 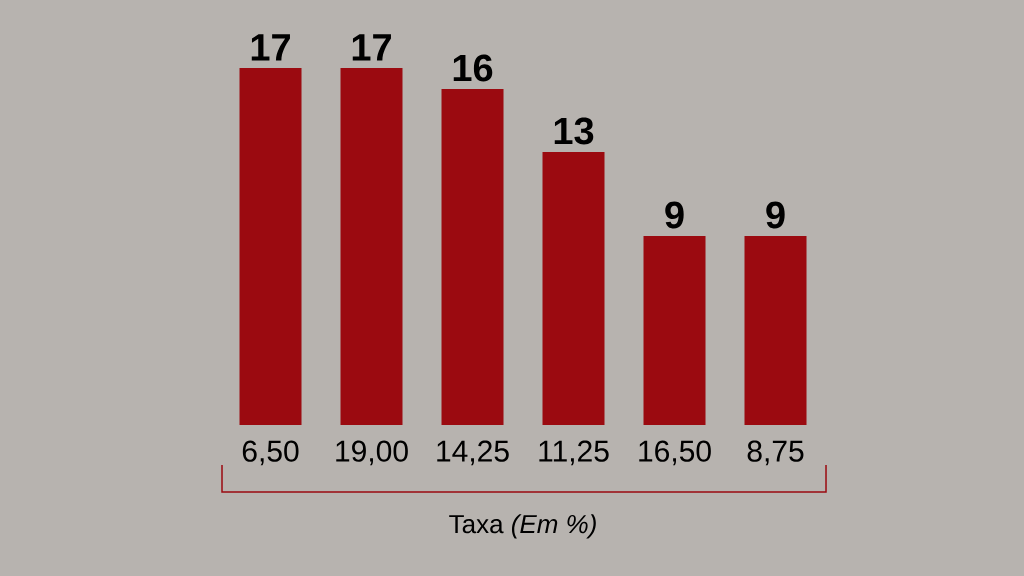 What do you see at coordinates (574, 131) in the screenshot?
I see `data-label: 13` at bounding box center [574, 131].